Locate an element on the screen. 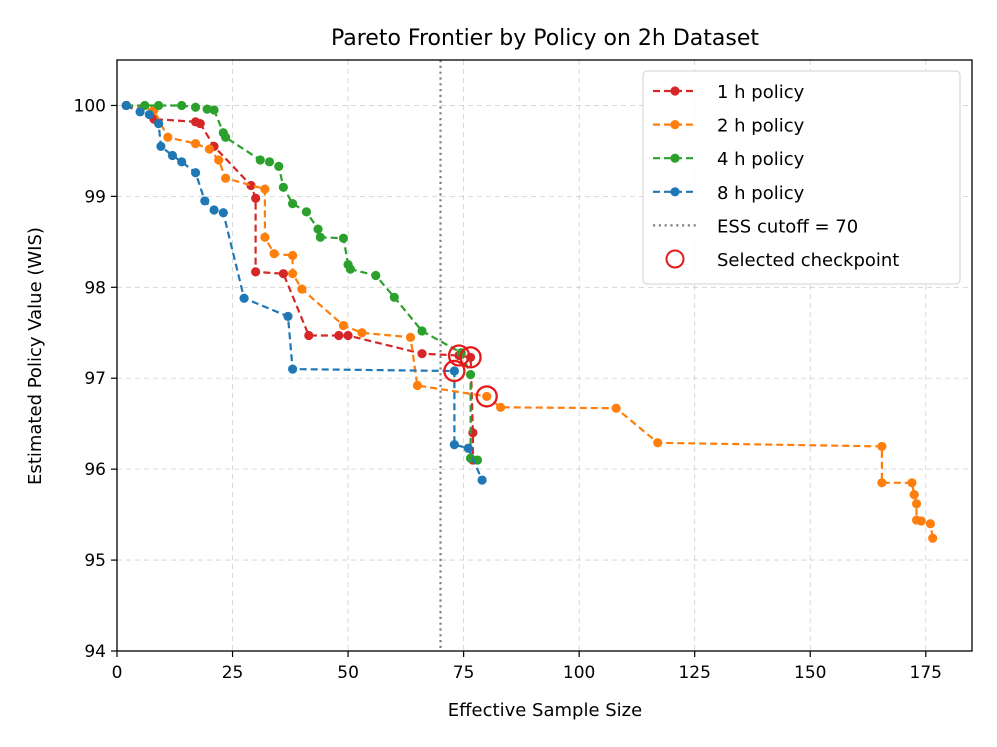 The height and width of the screenshot is (747, 997). x-tick-label: 75 is located at coordinates (464, 673).